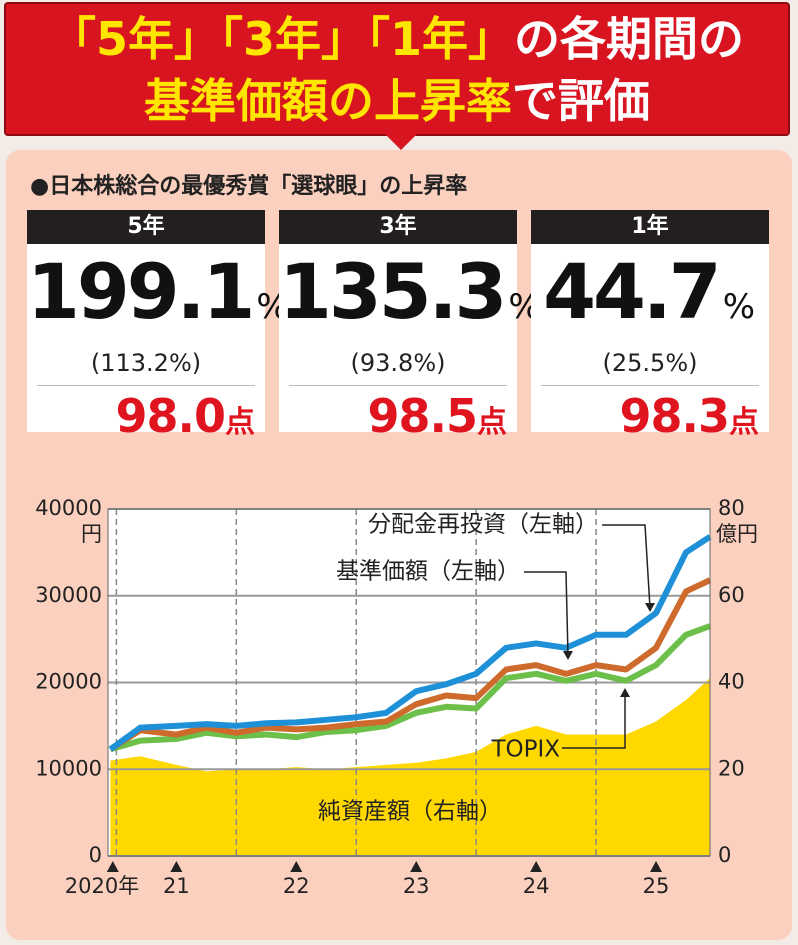  Describe the element at coordinates (102, 886) in the screenshot. I see `x-tick-label: 2020年` at that location.